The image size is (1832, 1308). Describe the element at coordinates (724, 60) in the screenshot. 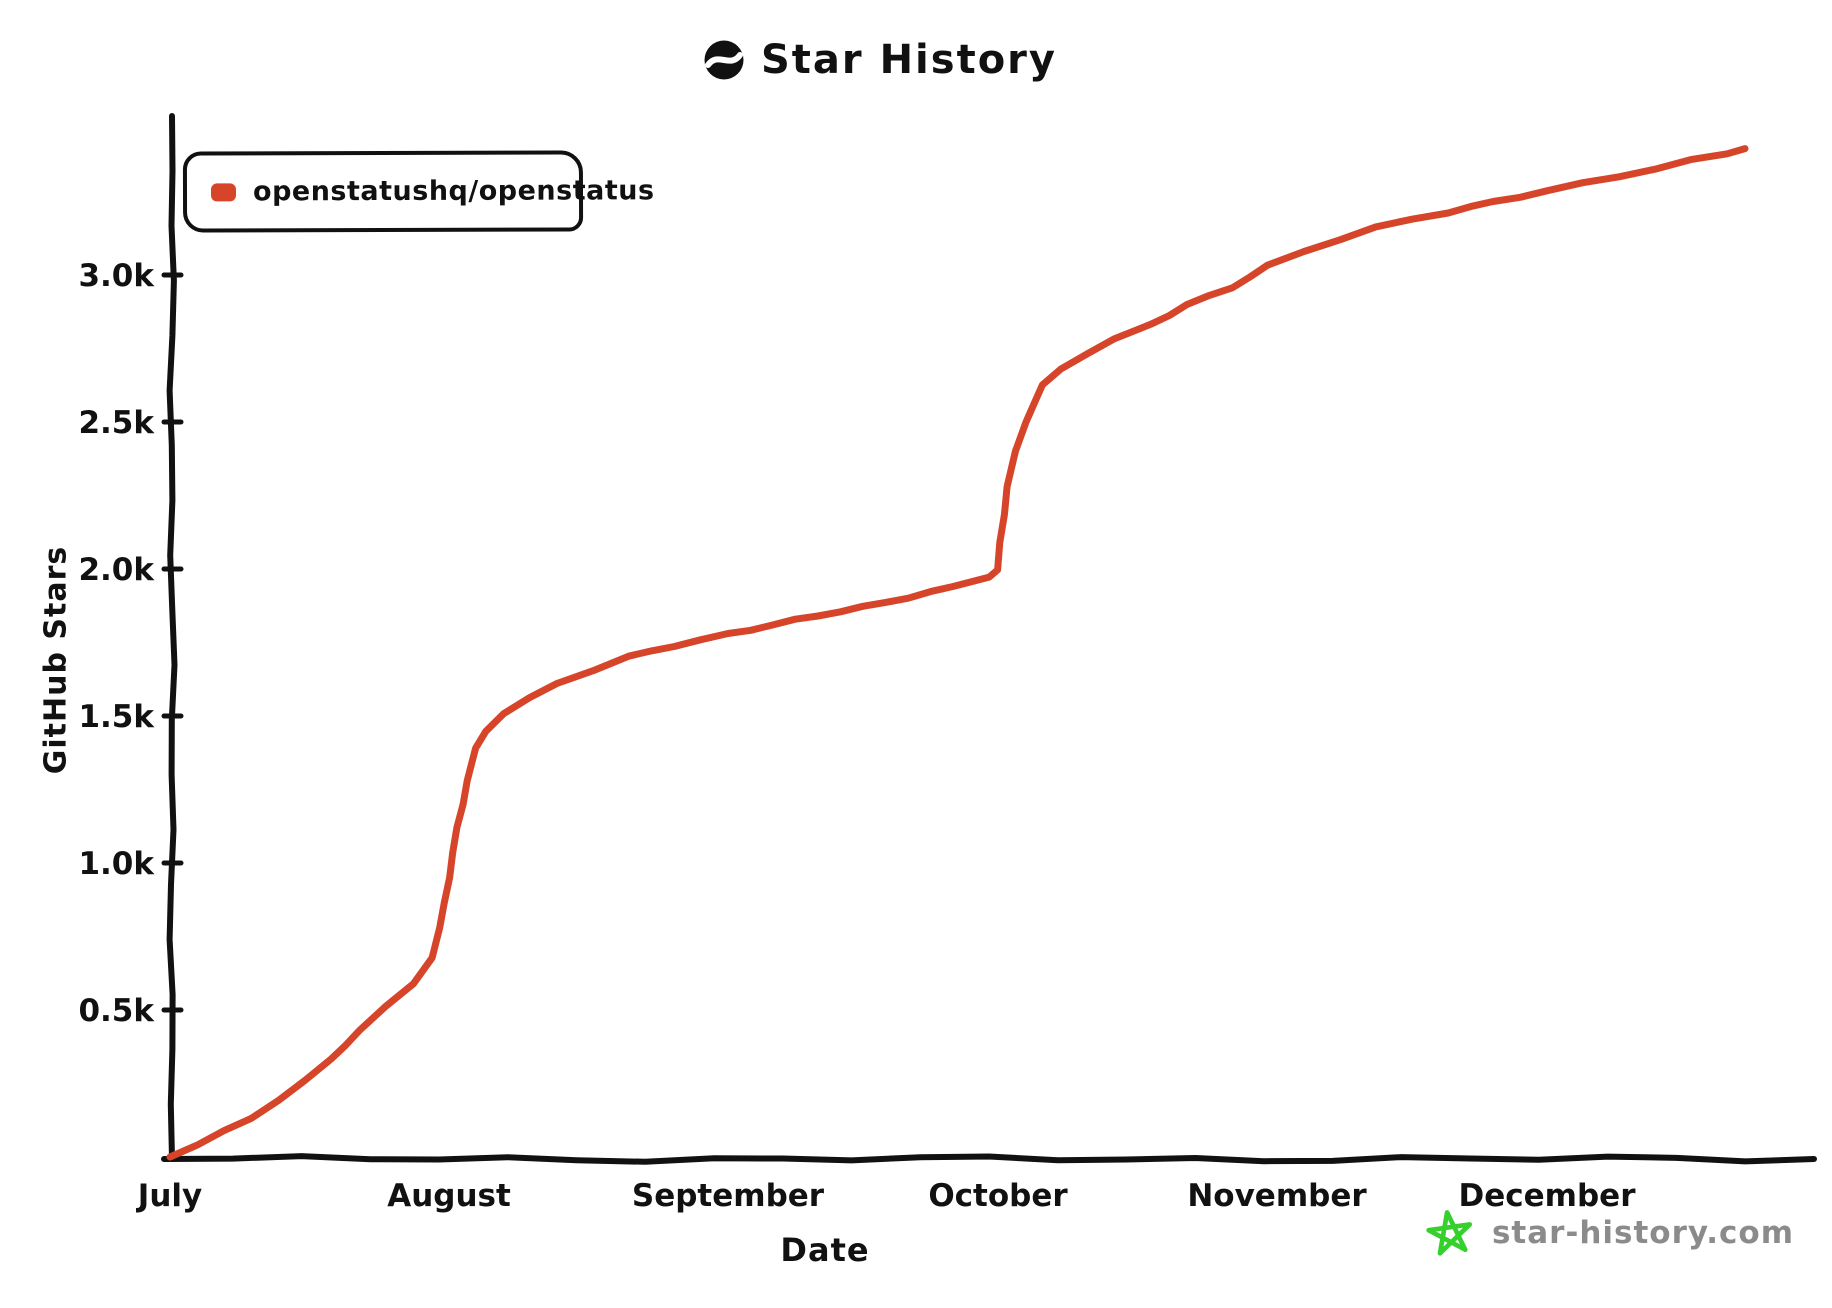

I see `star-history-logo-icon` at that location.